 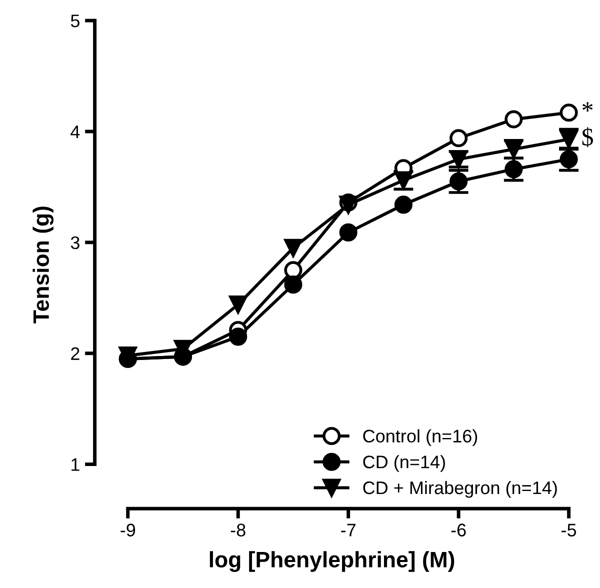 I want to click on x-tick-label: -9, so click(x=128, y=530).